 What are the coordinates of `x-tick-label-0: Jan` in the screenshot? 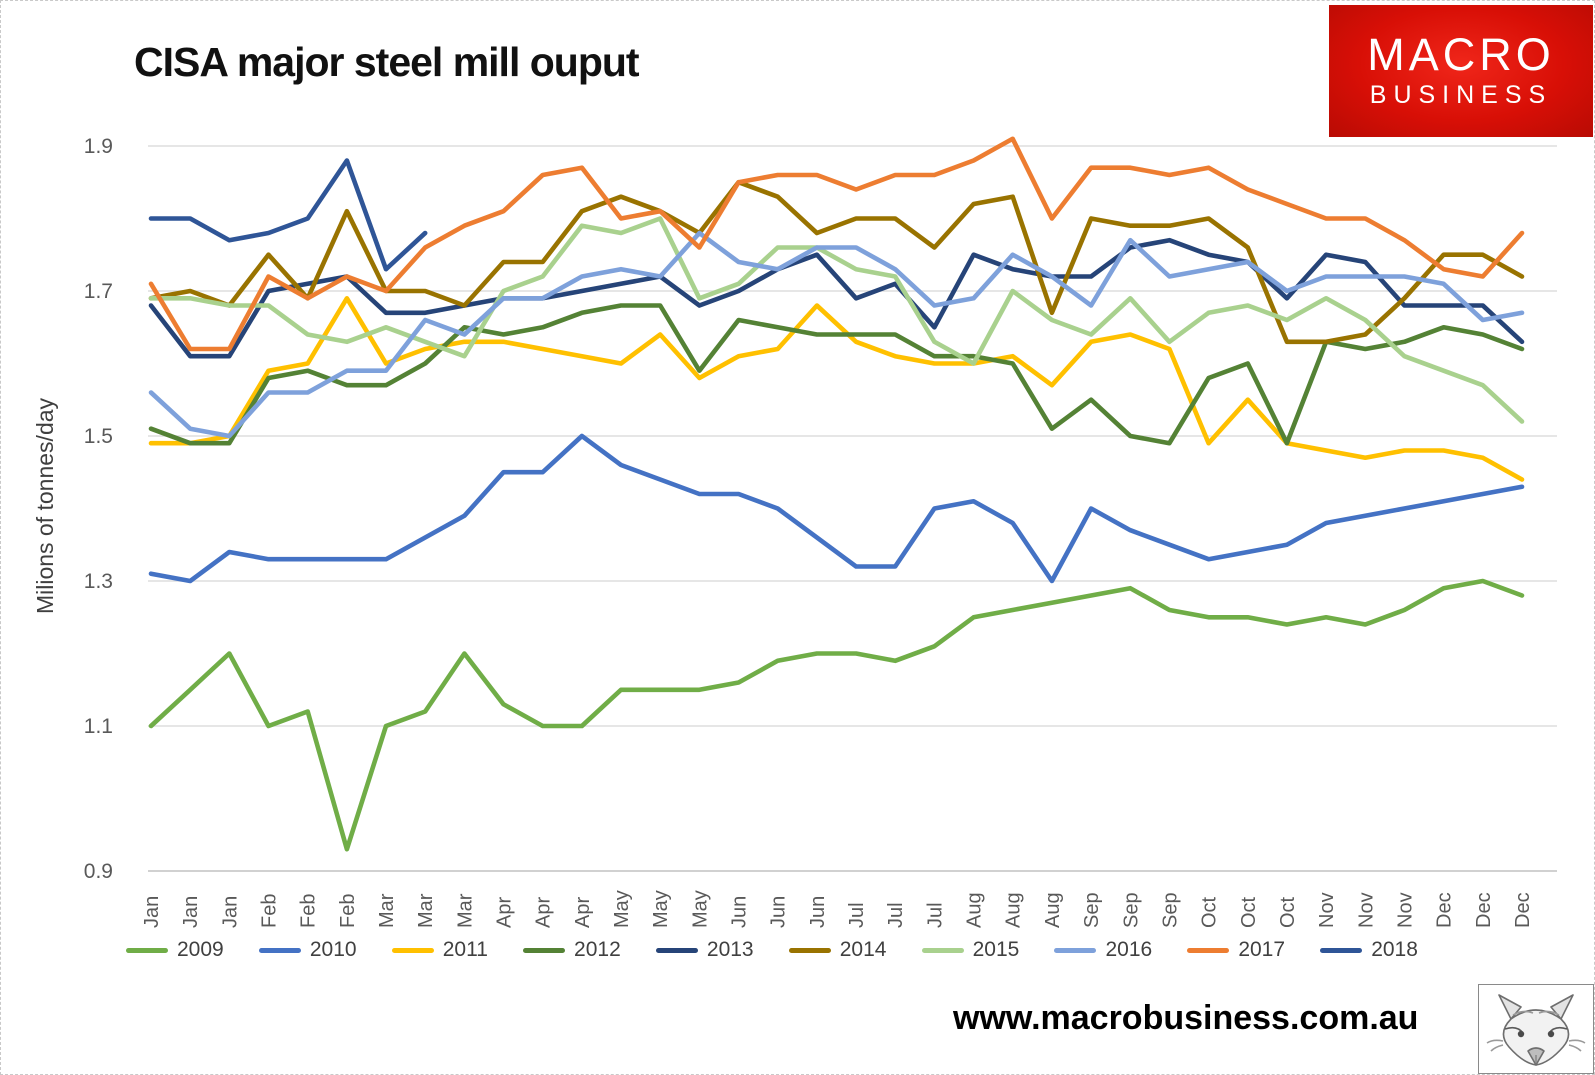 It's located at (152, 912).